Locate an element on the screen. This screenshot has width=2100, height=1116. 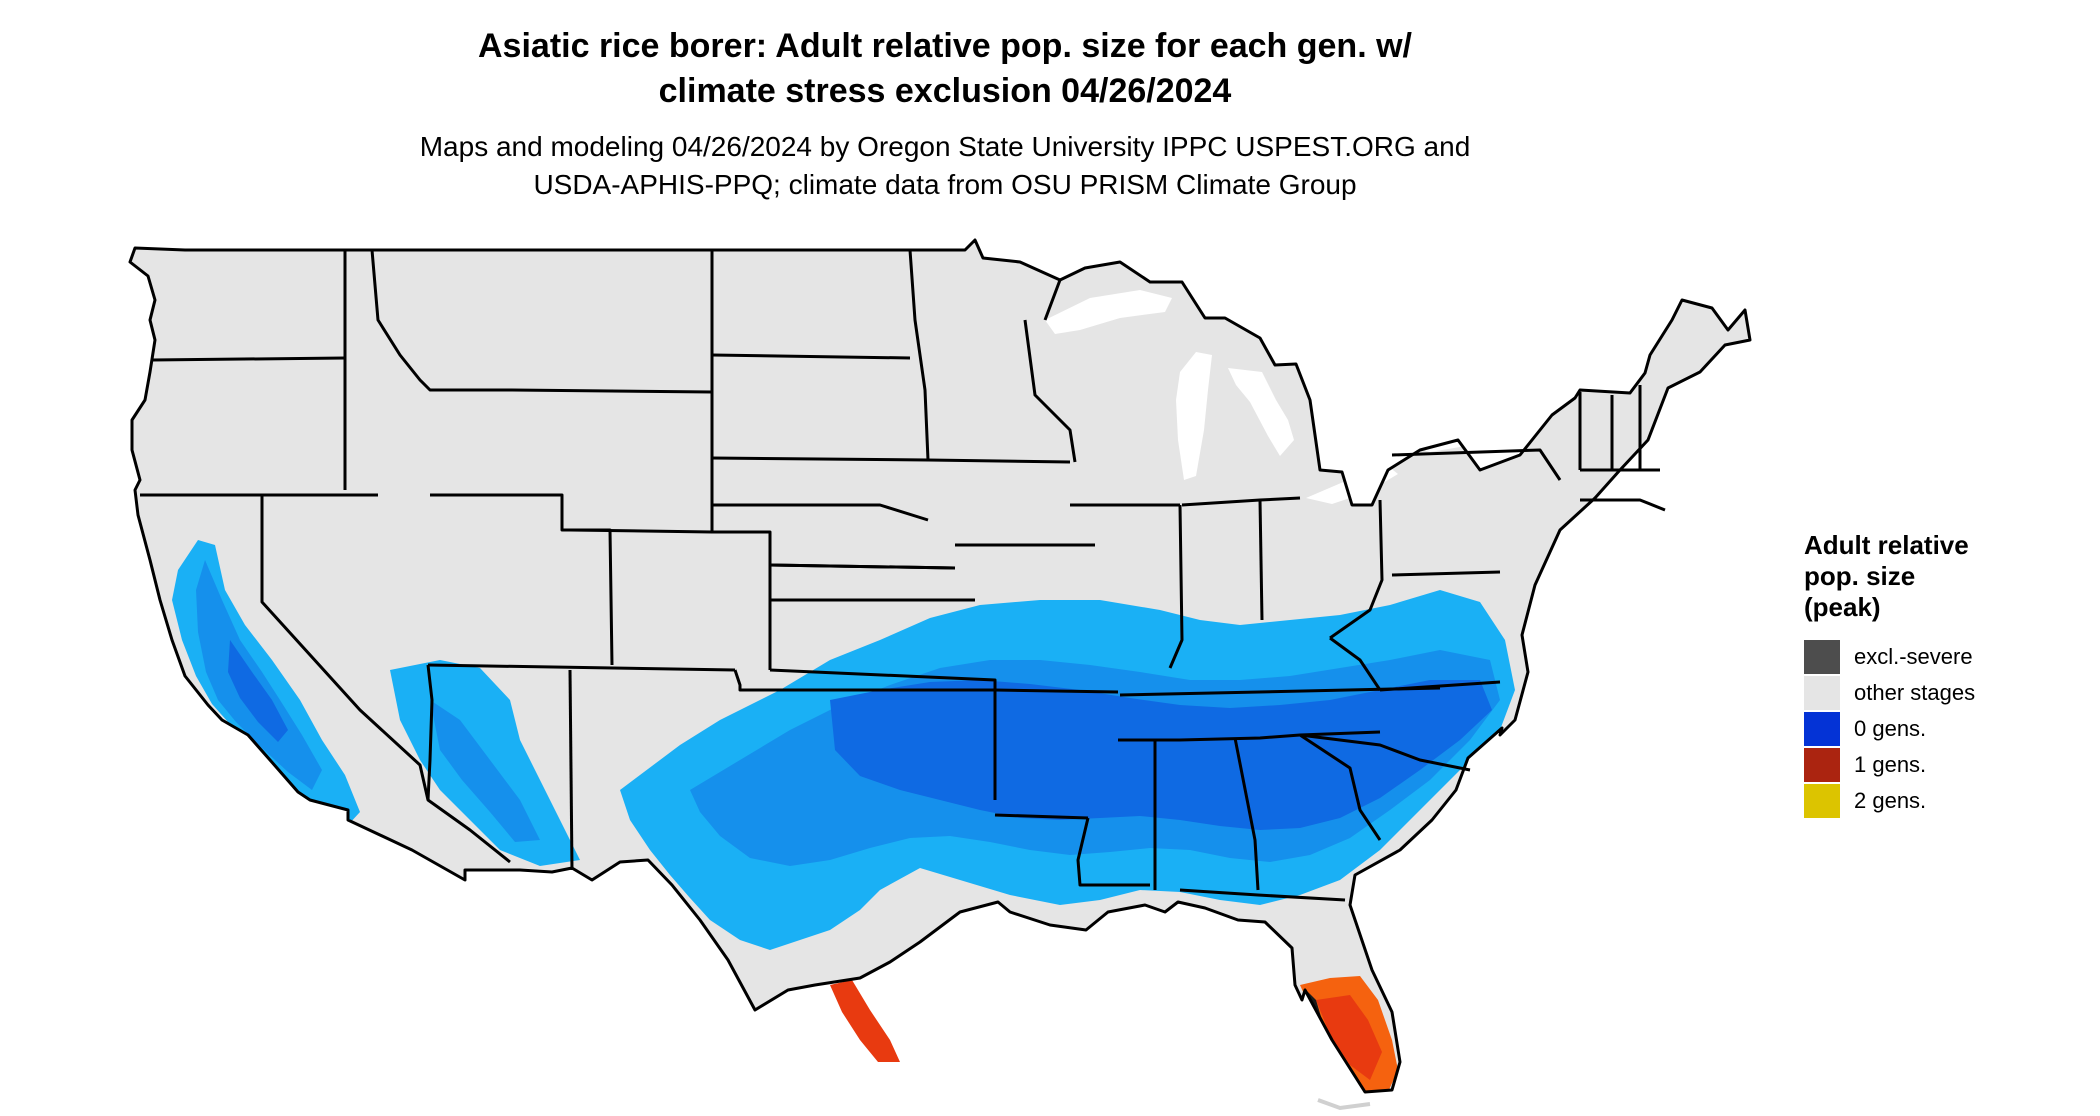
lake-erie is located at coordinates (1352, 485).